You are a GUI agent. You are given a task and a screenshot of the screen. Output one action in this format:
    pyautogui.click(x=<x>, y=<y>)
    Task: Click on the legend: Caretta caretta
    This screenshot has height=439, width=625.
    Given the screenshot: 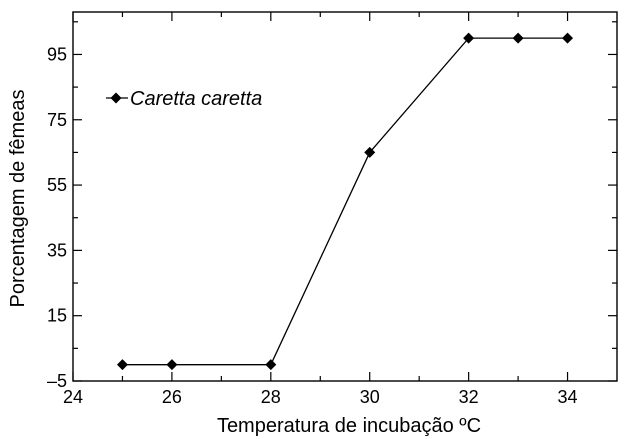 What is the action you would take?
    pyautogui.click(x=184, y=99)
    